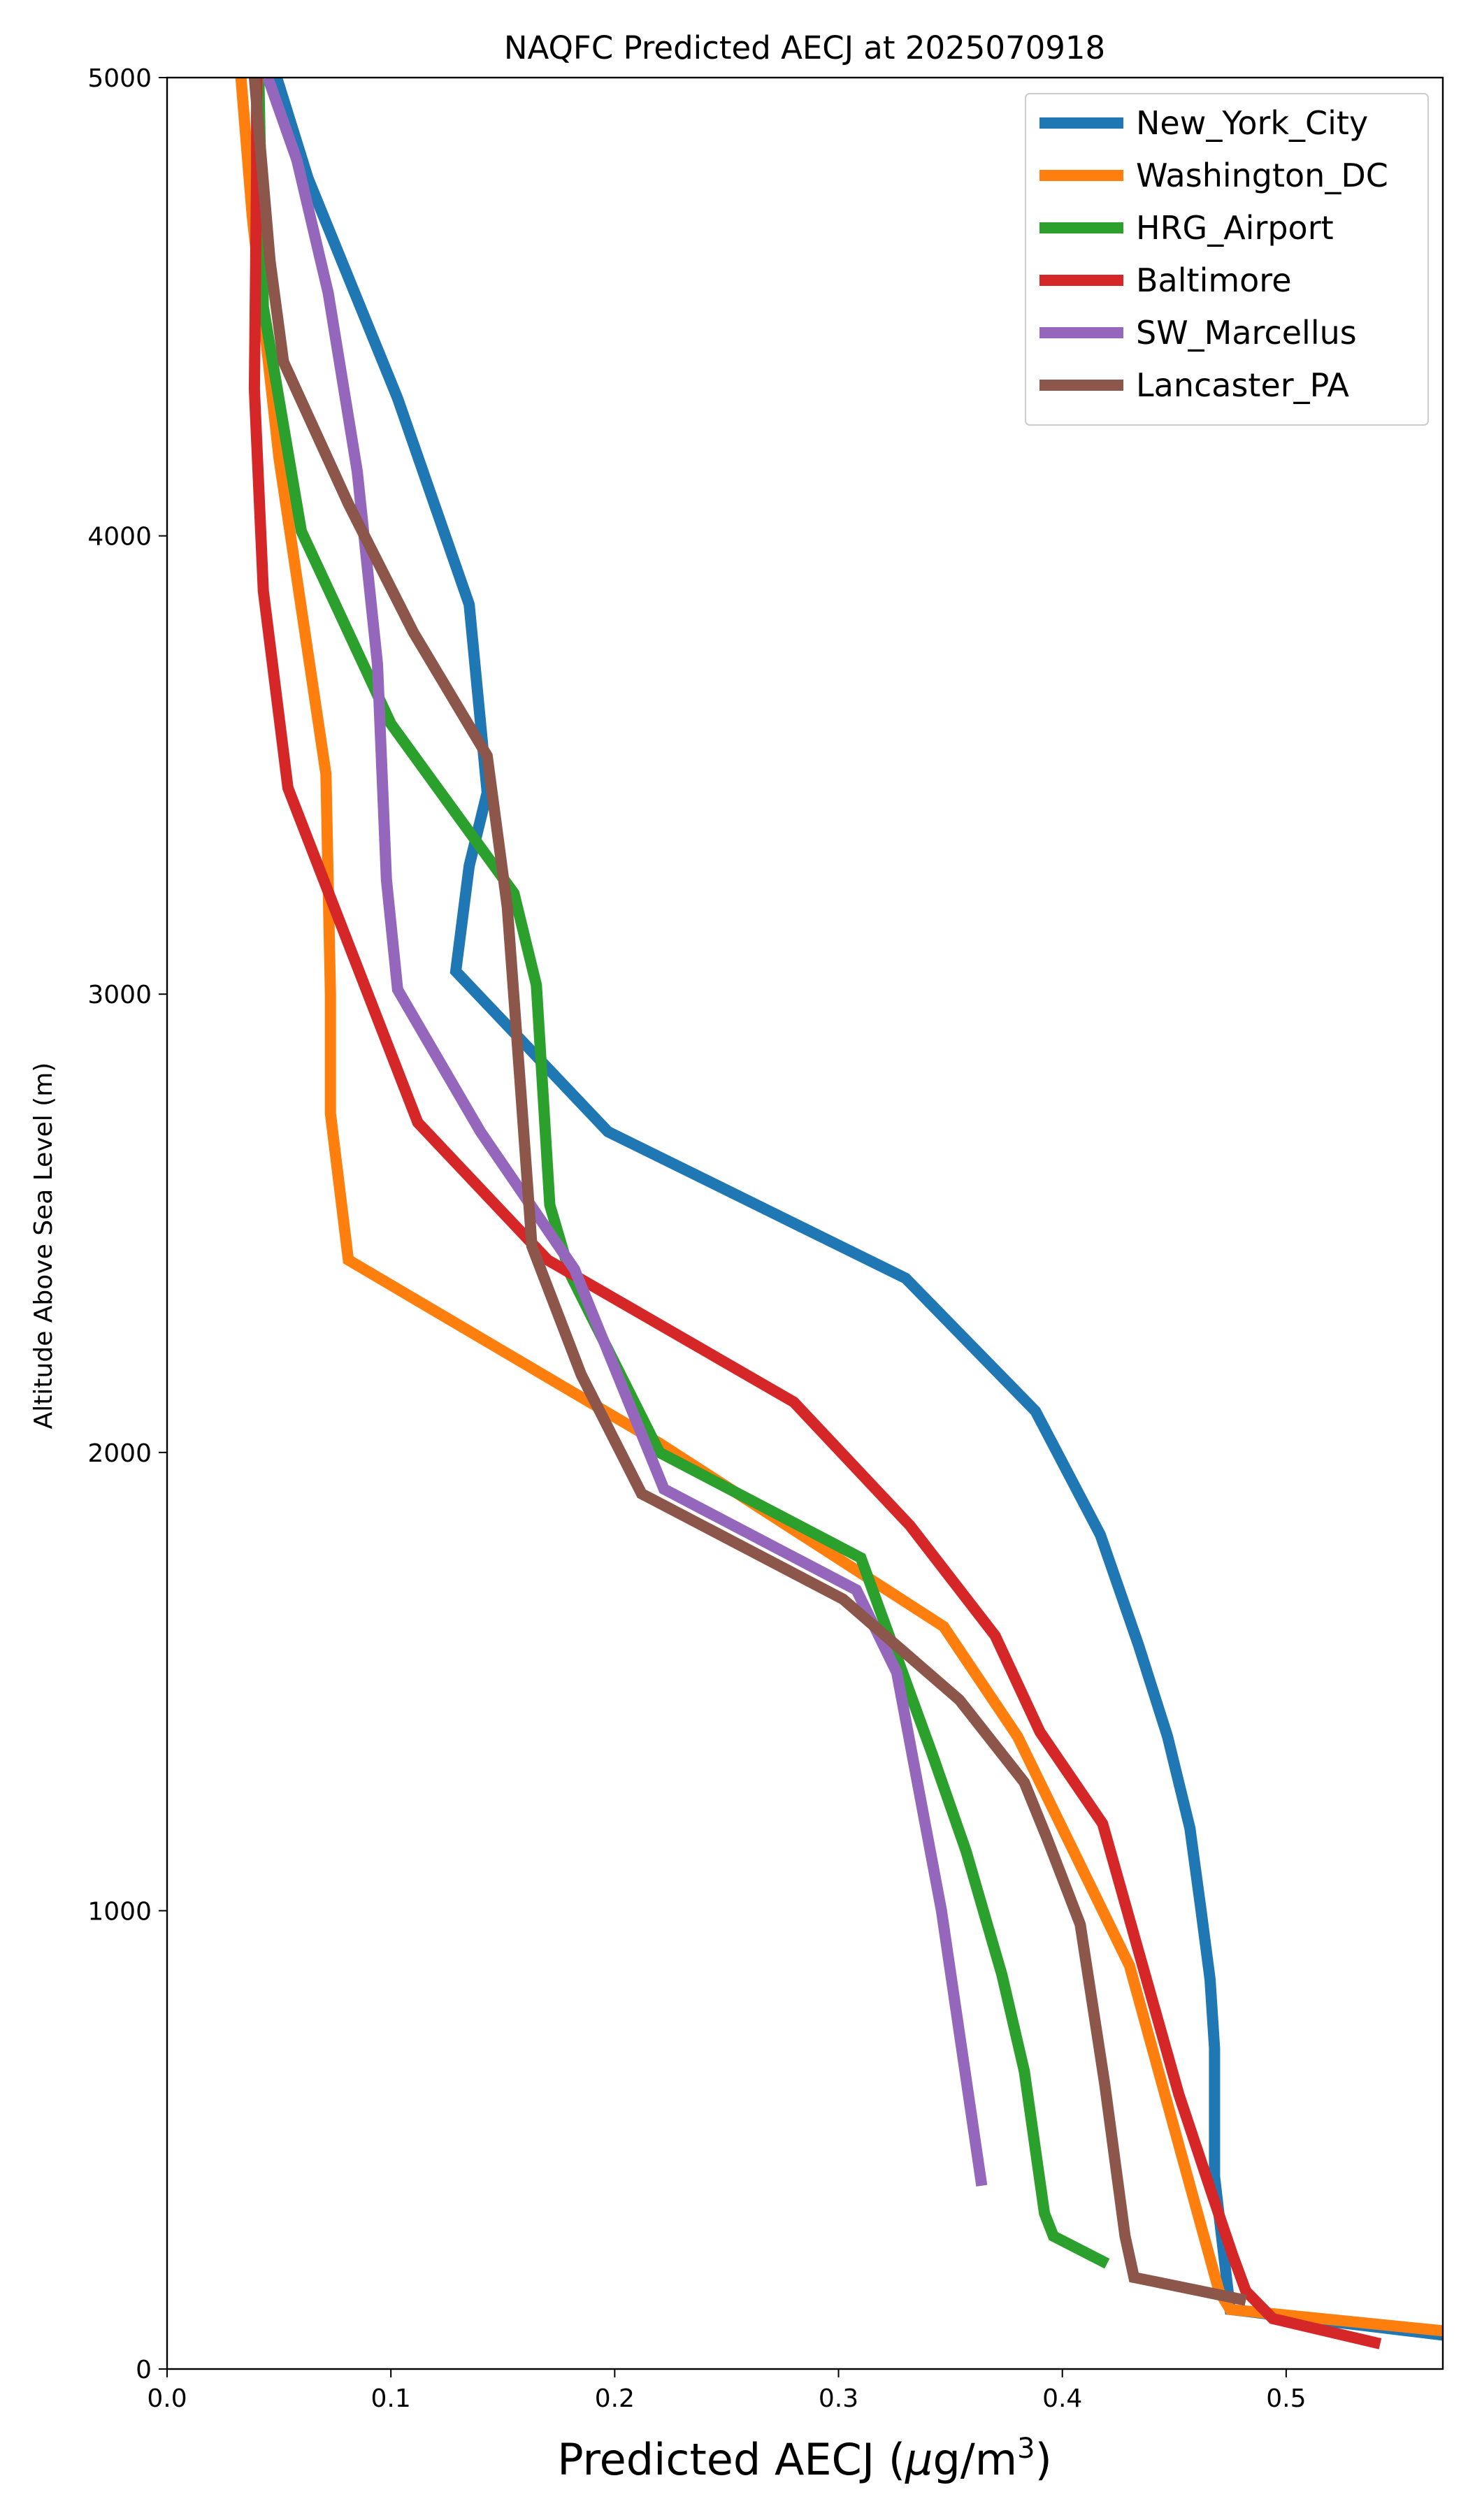 This screenshot has width=1468, height=2520. What do you see at coordinates (838, 2398) in the screenshot?
I see `x-tick-label: 0.3` at bounding box center [838, 2398].